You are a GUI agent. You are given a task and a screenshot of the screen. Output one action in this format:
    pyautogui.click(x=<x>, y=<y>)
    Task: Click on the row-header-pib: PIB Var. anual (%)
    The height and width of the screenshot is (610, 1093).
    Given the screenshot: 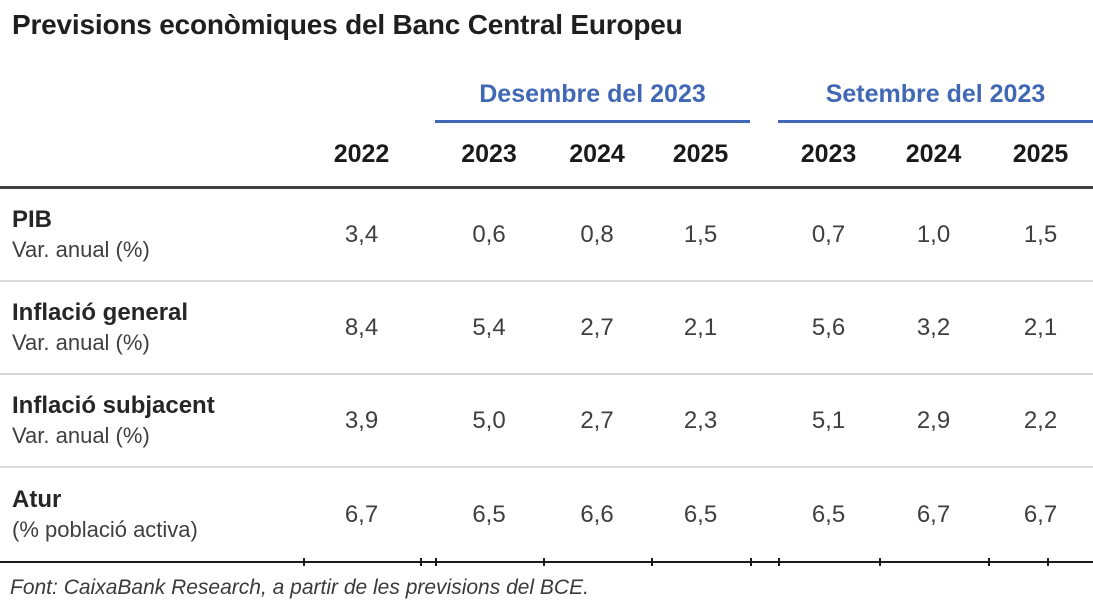 What is the action you would take?
    pyautogui.click(x=151, y=234)
    